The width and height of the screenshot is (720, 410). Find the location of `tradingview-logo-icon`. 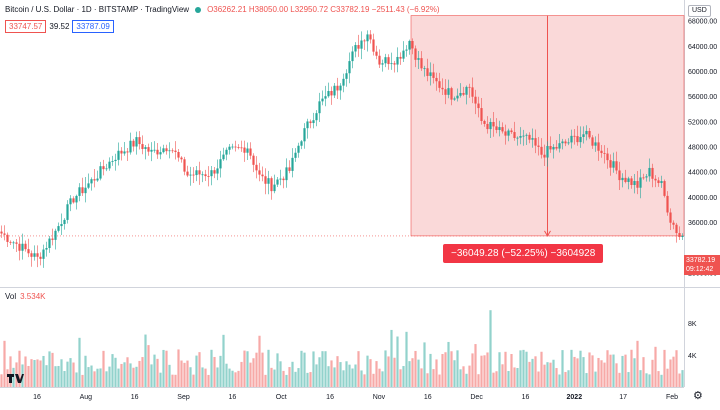

tradingview-logo-icon is located at coordinates (15, 379).